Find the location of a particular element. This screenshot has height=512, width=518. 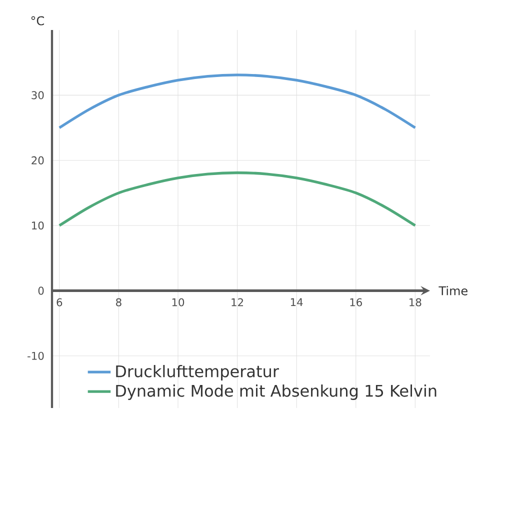

y-tick-label: 20 is located at coordinates (38, 160).